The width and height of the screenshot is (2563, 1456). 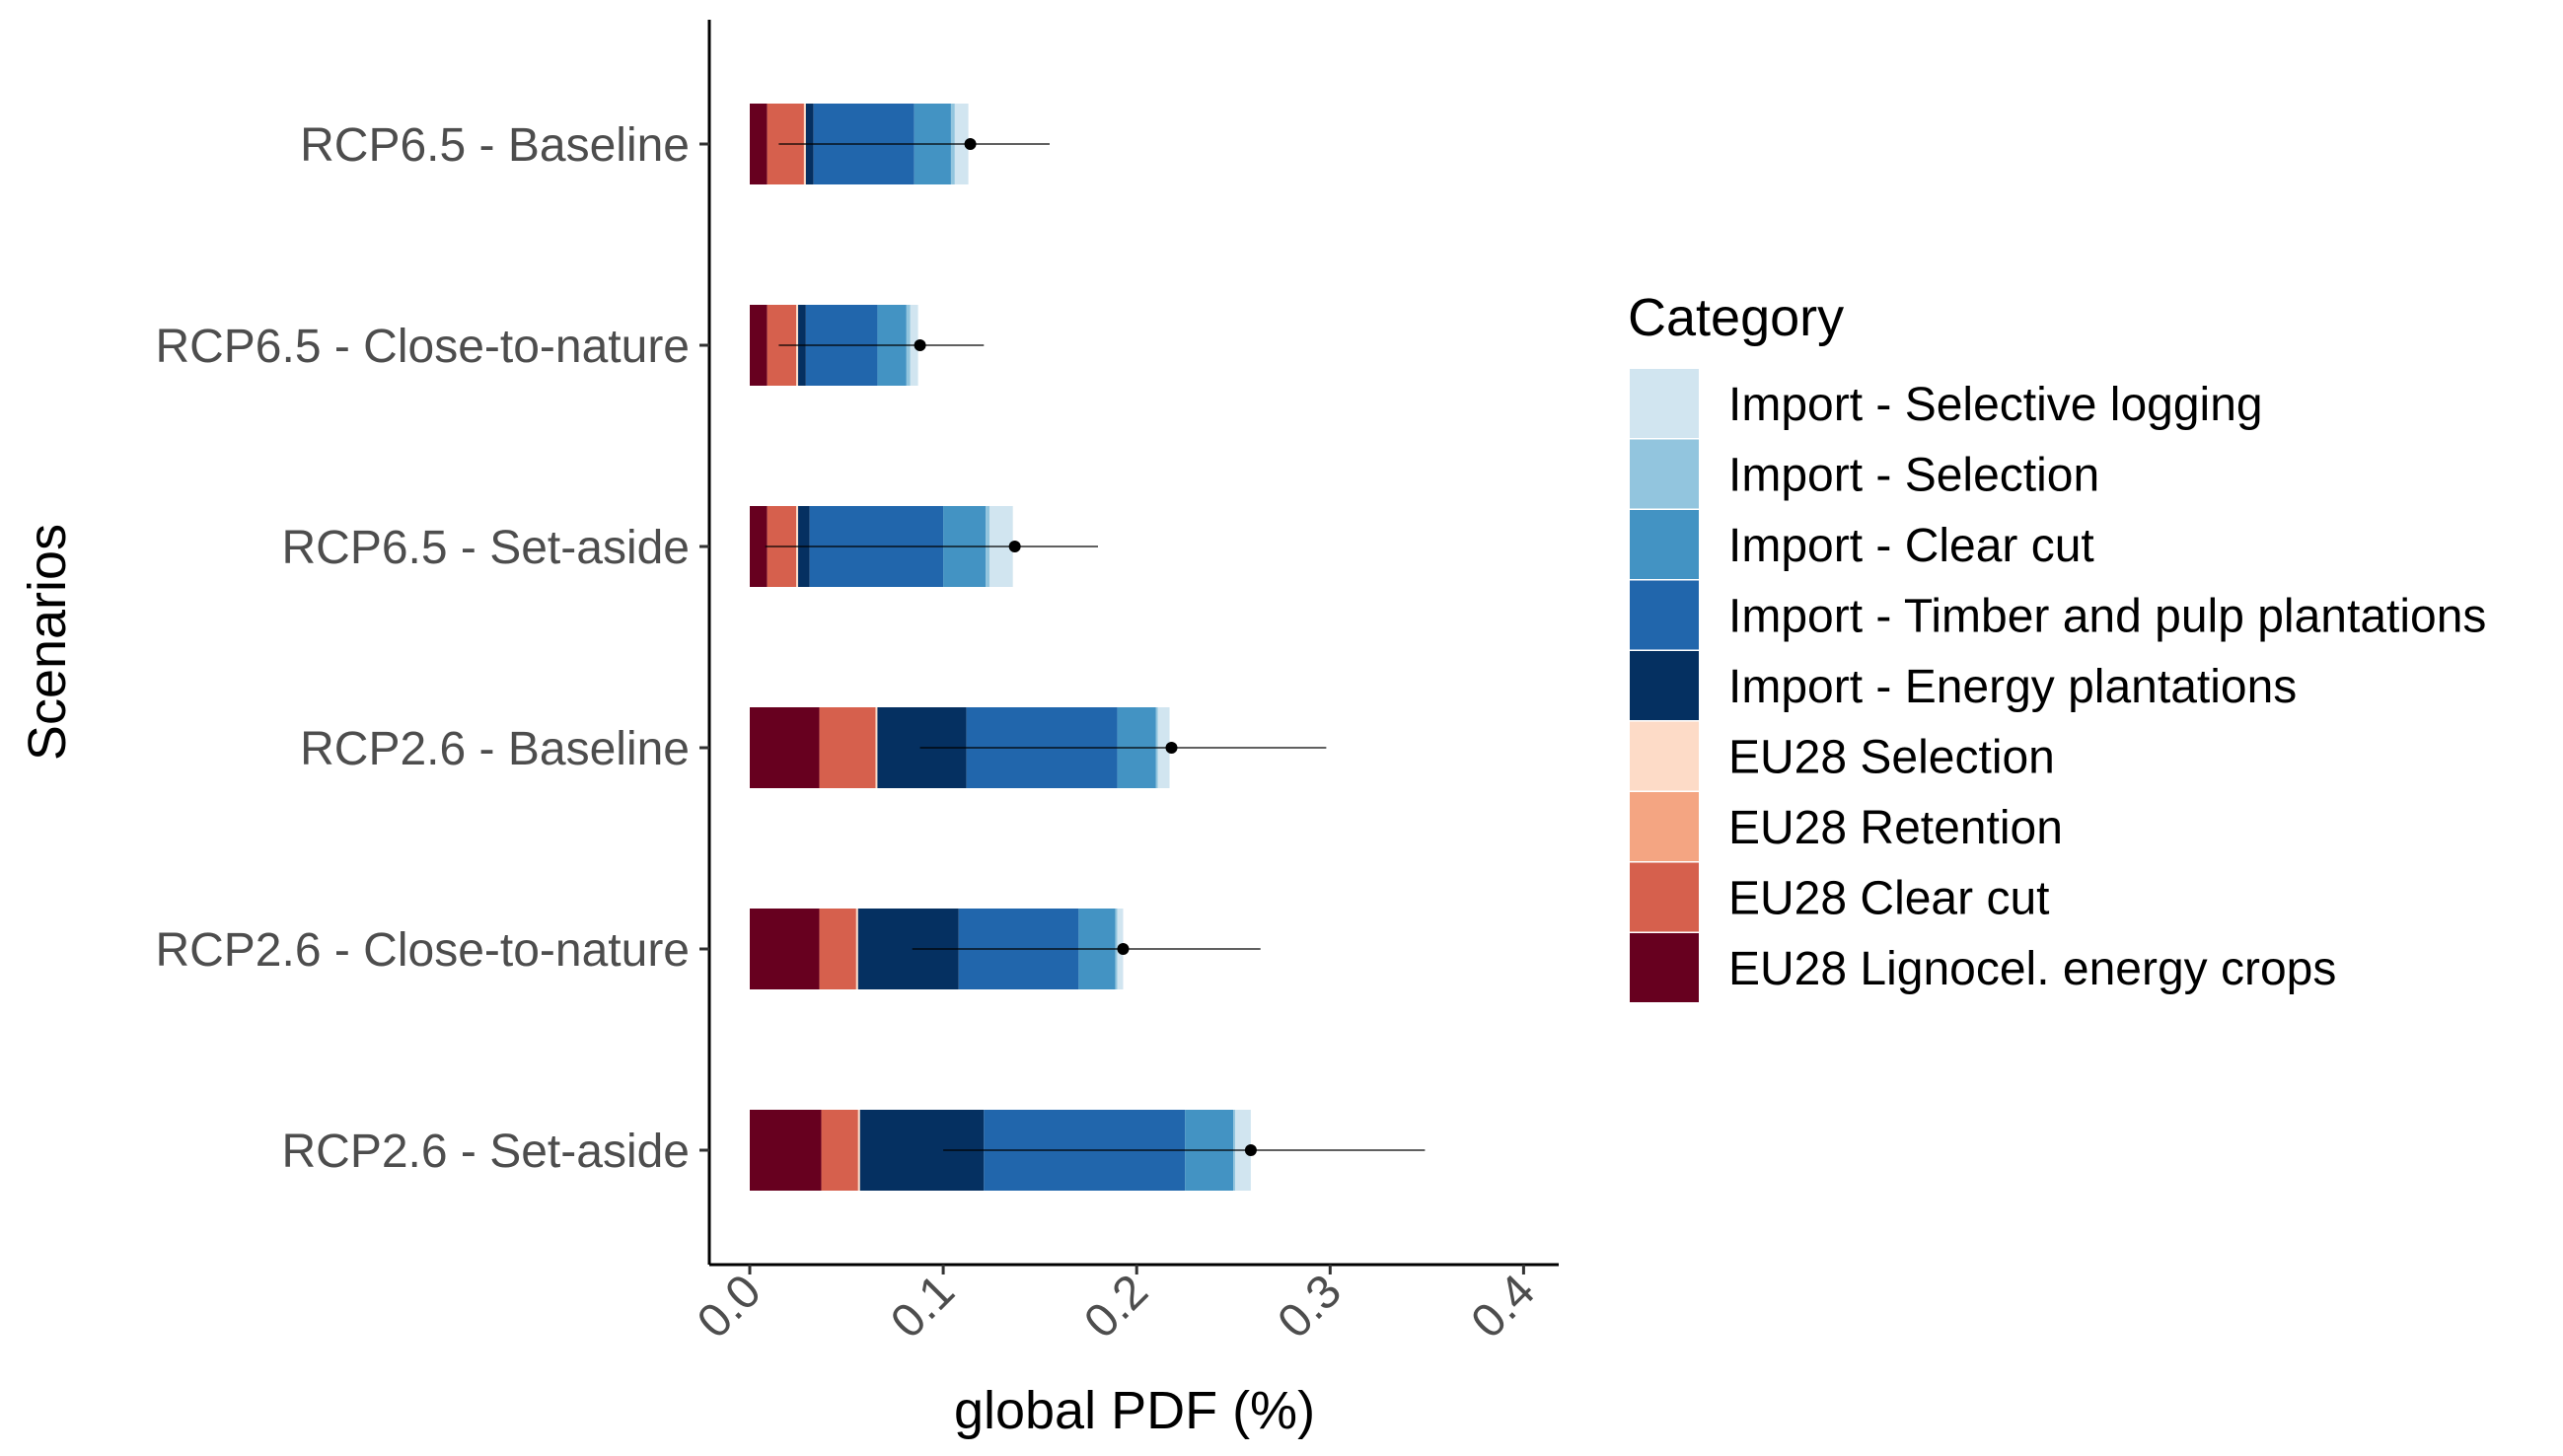 What do you see at coordinates (485, 1152) in the screenshot?
I see `y-tick-label: RCP2.6 - Set-aside` at bounding box center [485, 1152].